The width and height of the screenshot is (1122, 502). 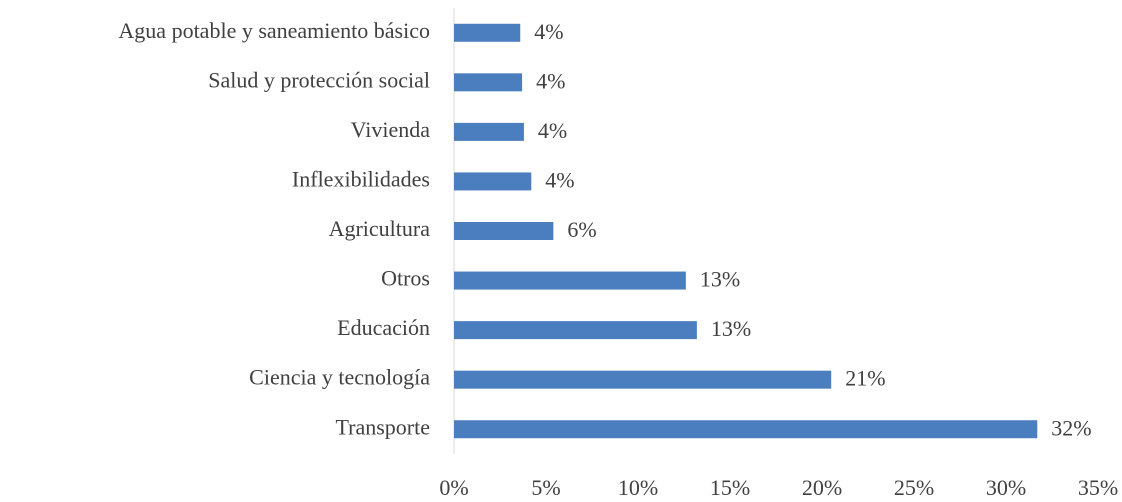 I want to click on x-tick-label: 35%, so click(x=1098, y=487).